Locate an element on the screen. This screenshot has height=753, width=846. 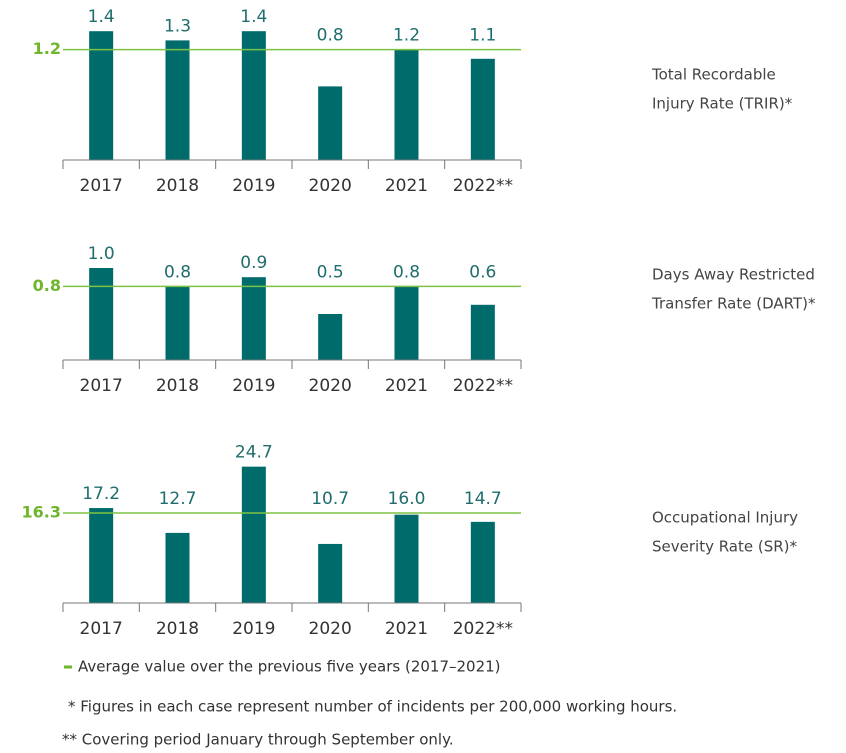
reference-label: 1.2 is located at coordinates (47, 48).